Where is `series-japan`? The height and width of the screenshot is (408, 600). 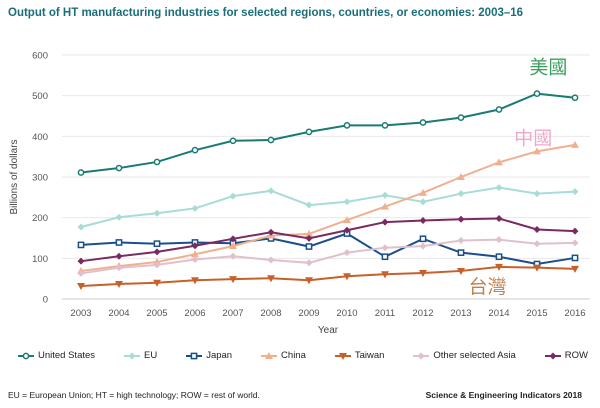 series-japan is located at coordinates (328, 249).